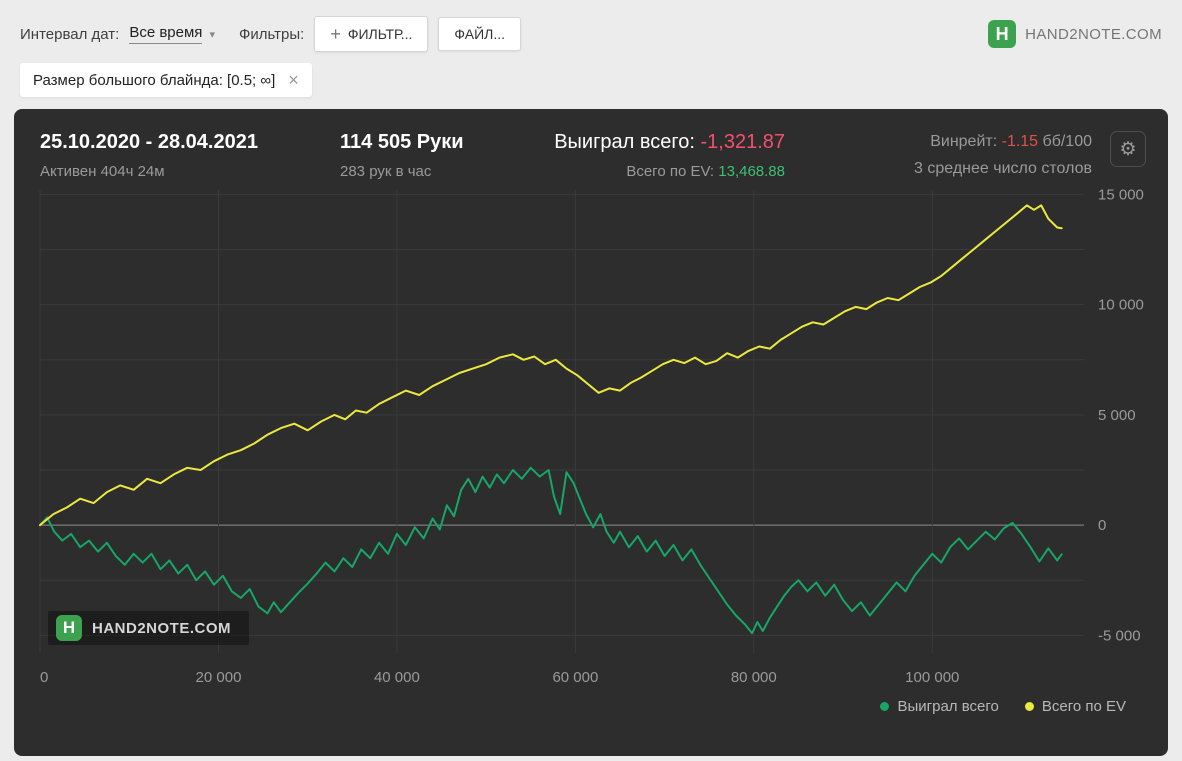 This screenshot has height=761, width=1182. I want to click on won-value: -1,321.87, so click(742, 142).